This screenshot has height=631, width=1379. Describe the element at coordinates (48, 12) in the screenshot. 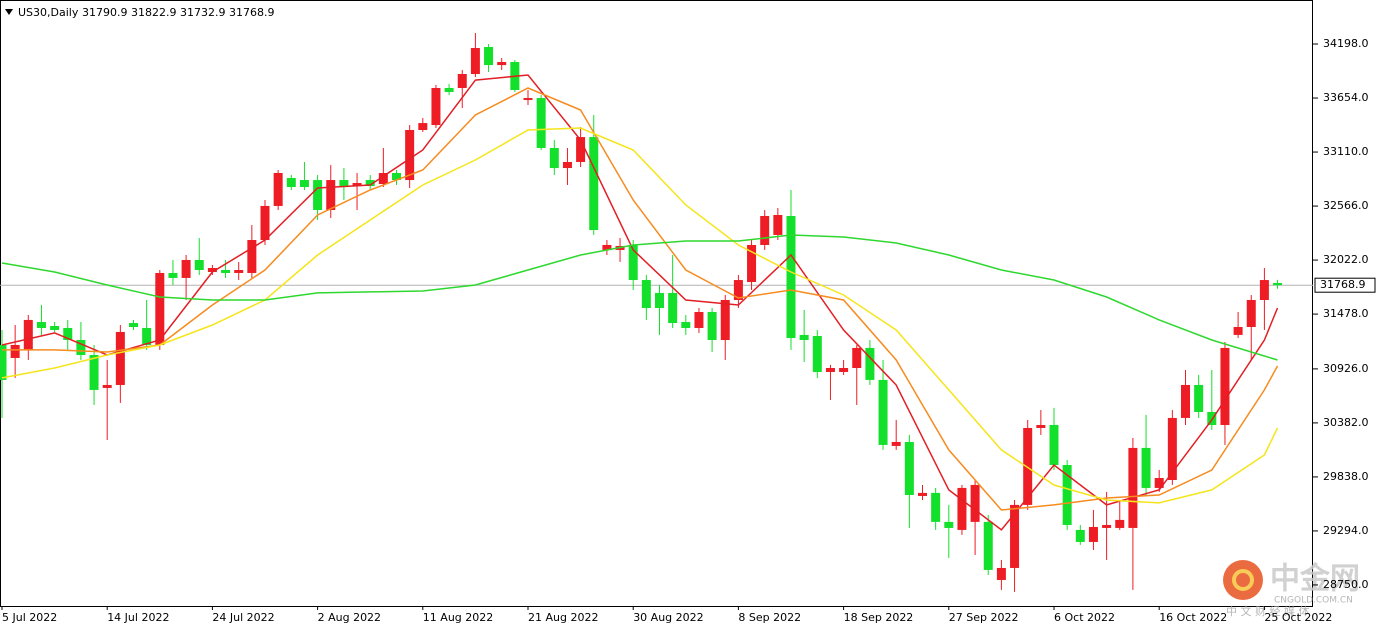

I see `chart-title: US30,Daily` at that location.